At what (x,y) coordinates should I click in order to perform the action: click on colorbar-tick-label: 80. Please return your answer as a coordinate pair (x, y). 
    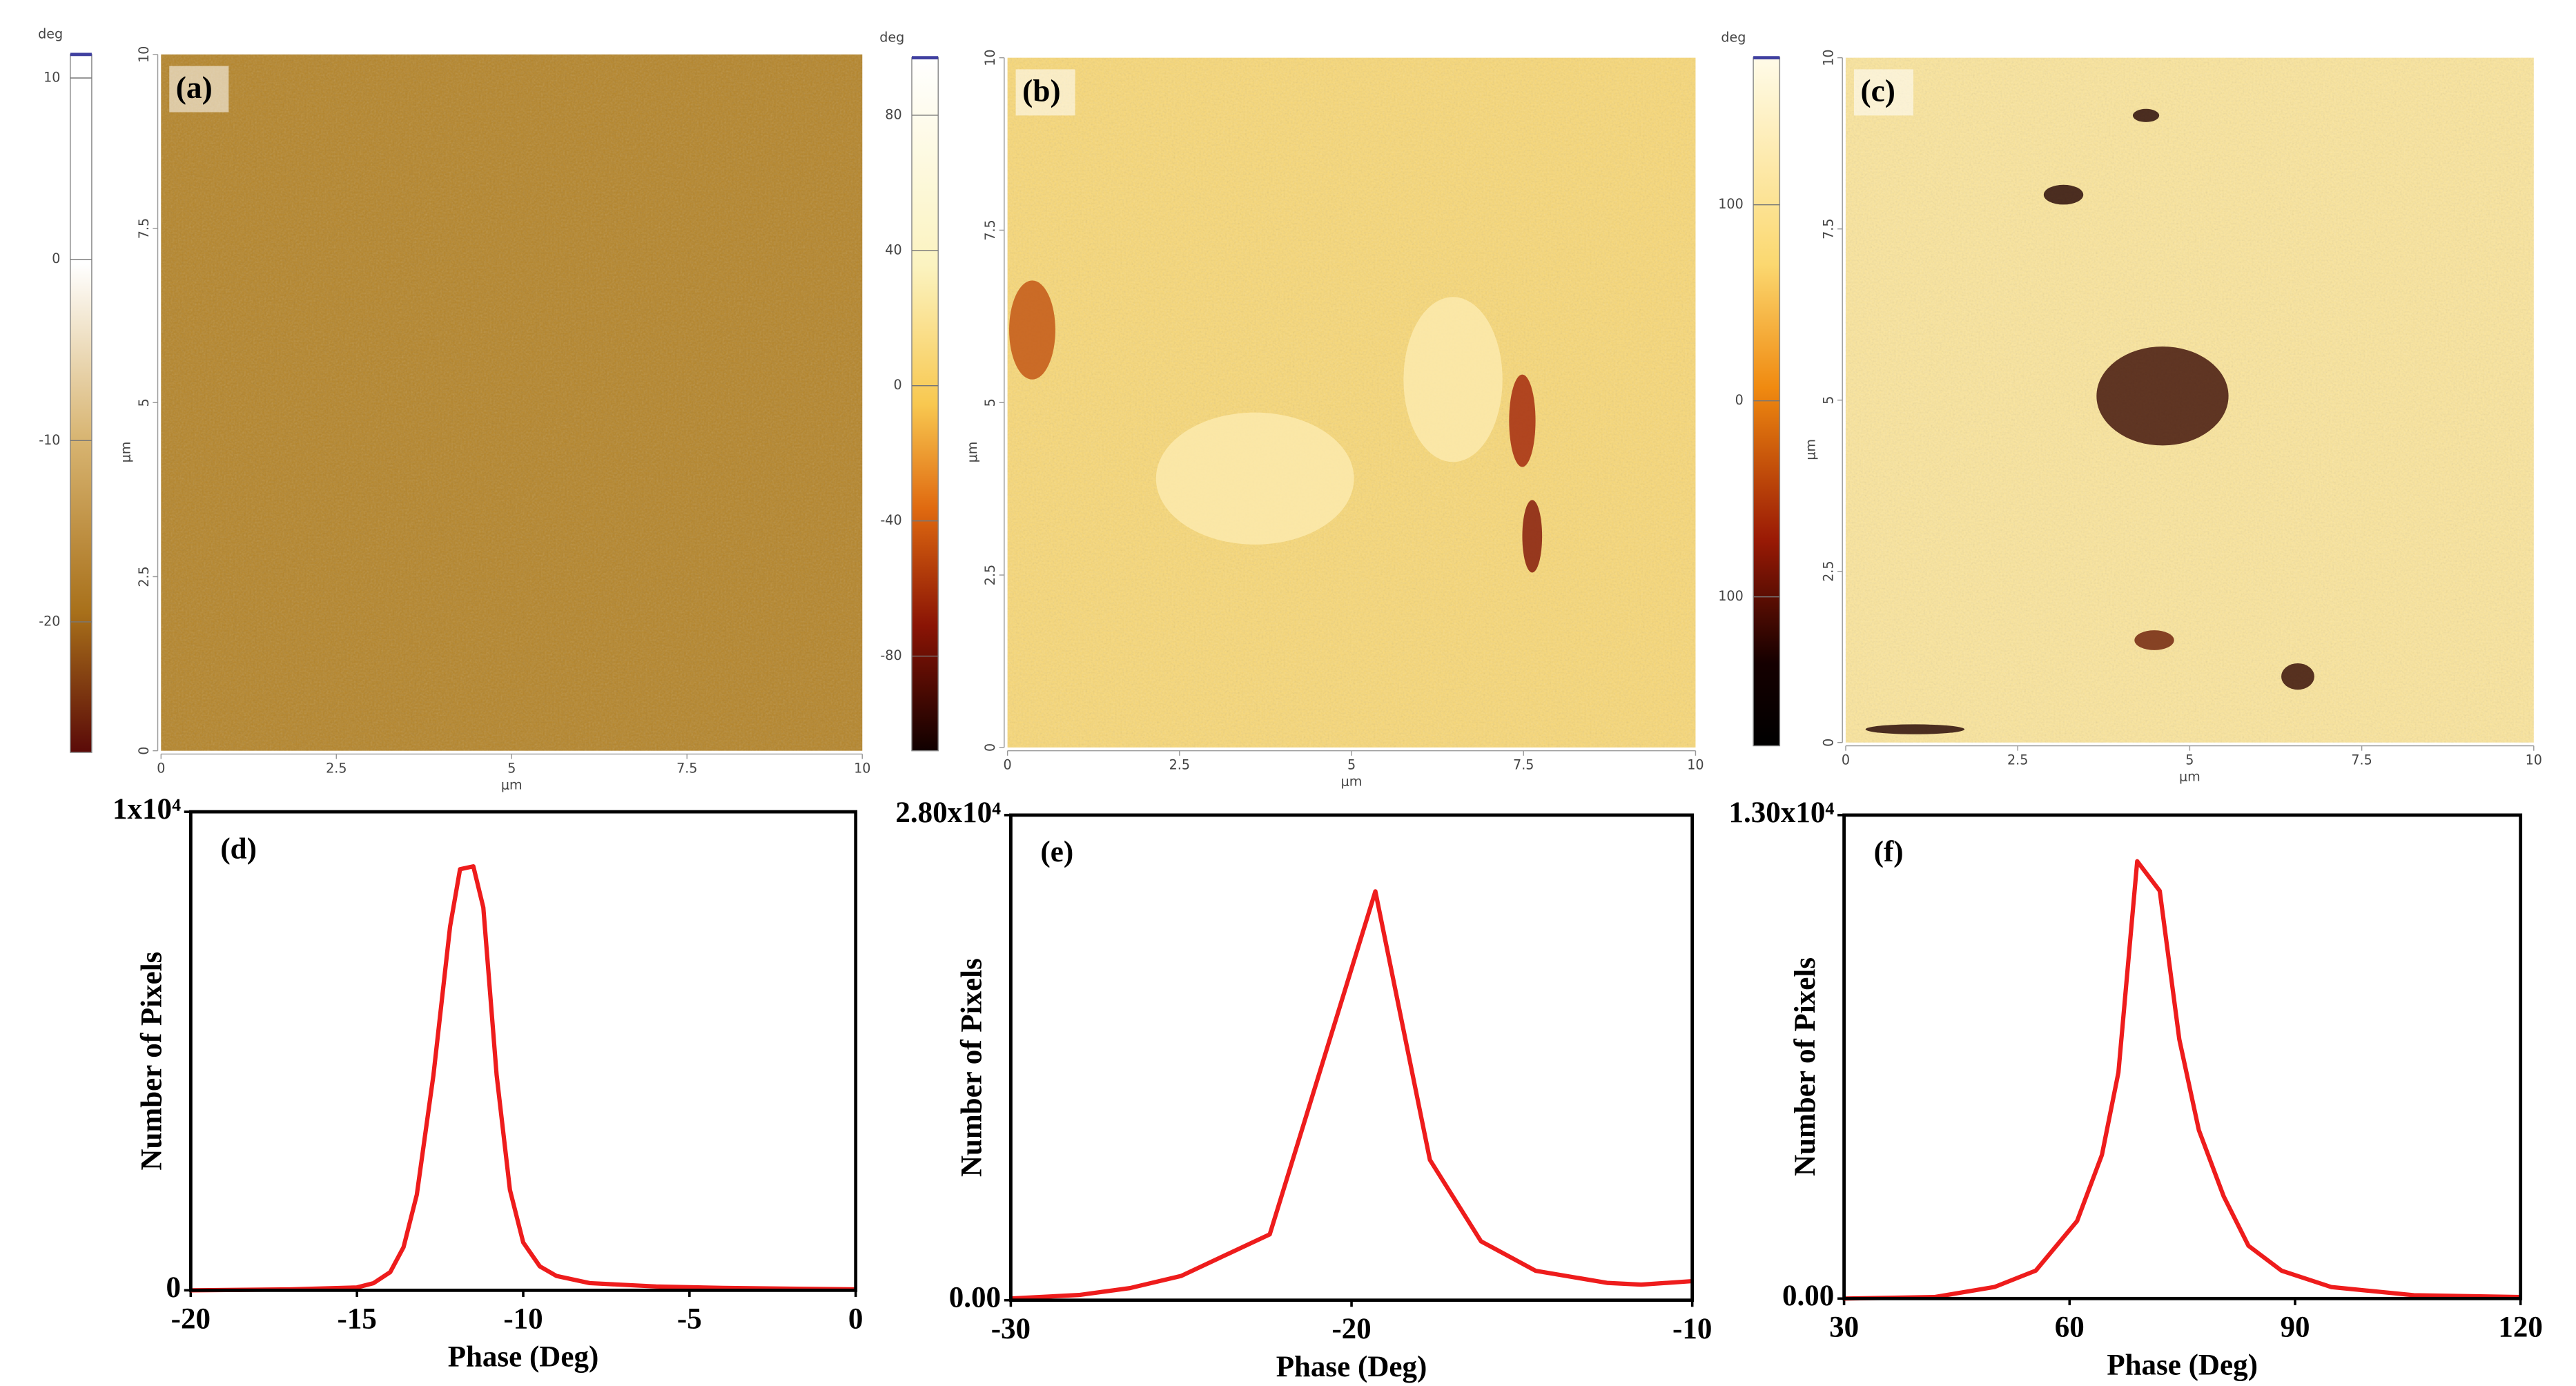
    Looking at the image, I should click on (893, 114).